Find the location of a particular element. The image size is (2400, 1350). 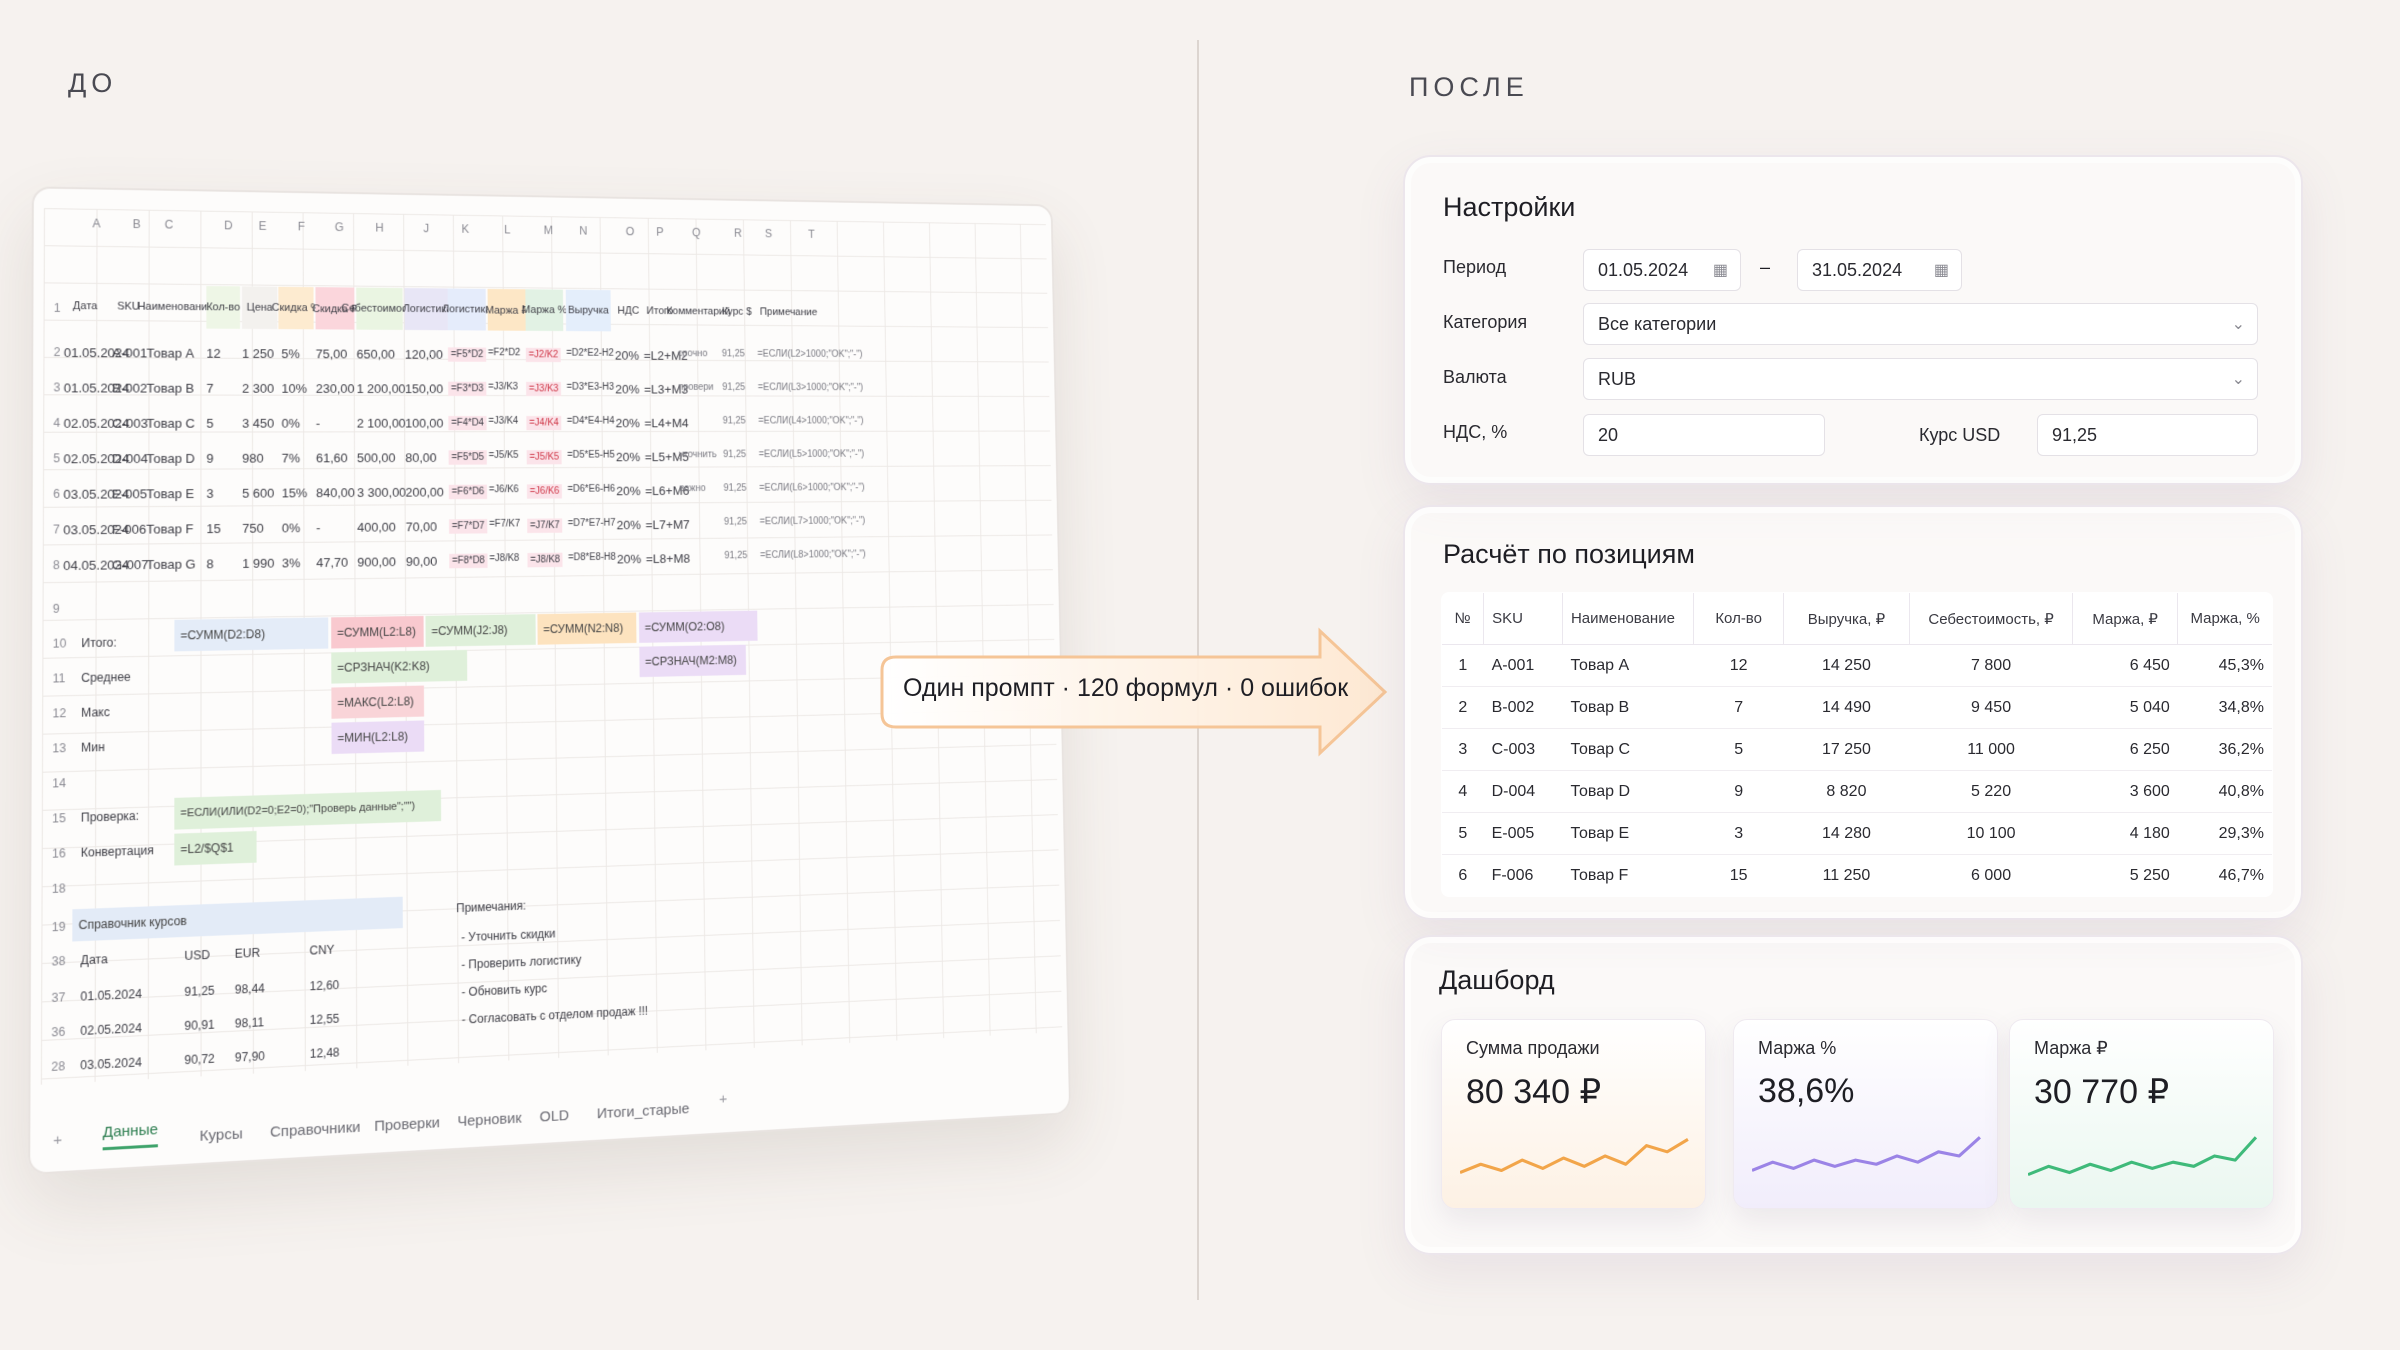

calendar-icon: ▦ is located at coordinates (1720, 270).